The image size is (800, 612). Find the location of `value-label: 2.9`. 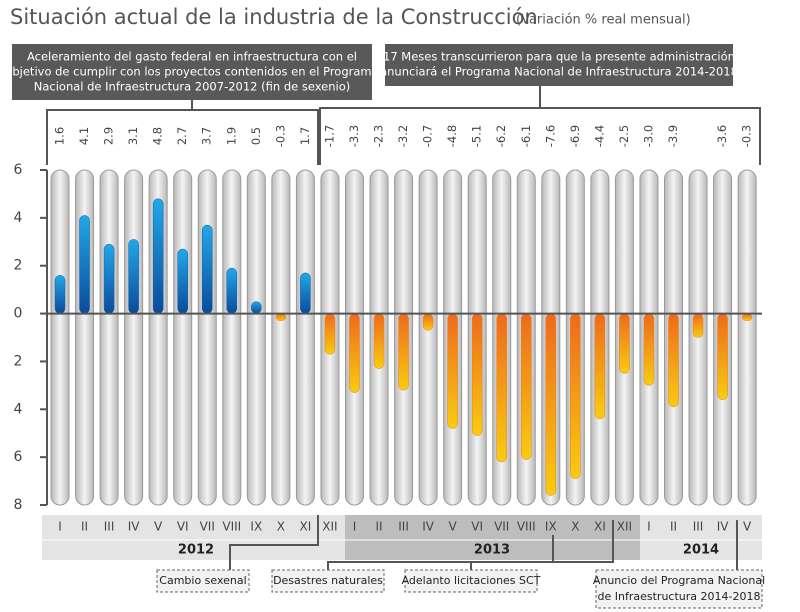

value-label: 2.9 is located at coordinates (109, 136).